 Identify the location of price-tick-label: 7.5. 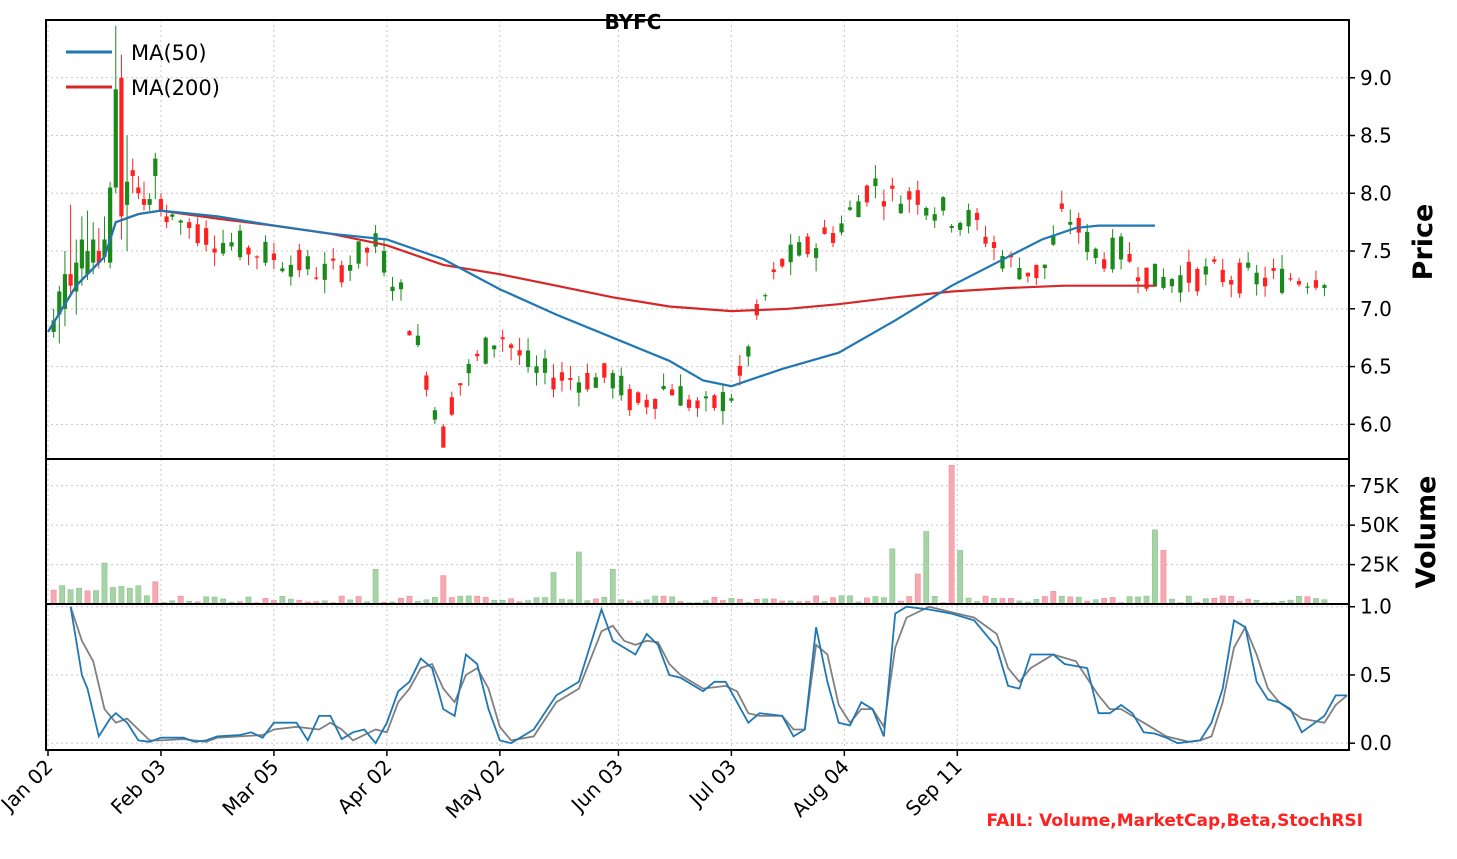
(1376, 251).